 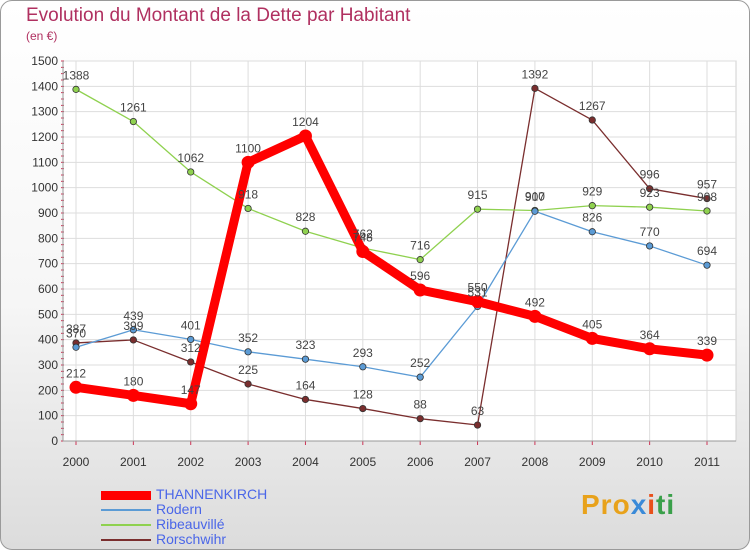 I want to click on y-tick-label: 900, so click(x=48, y=213).